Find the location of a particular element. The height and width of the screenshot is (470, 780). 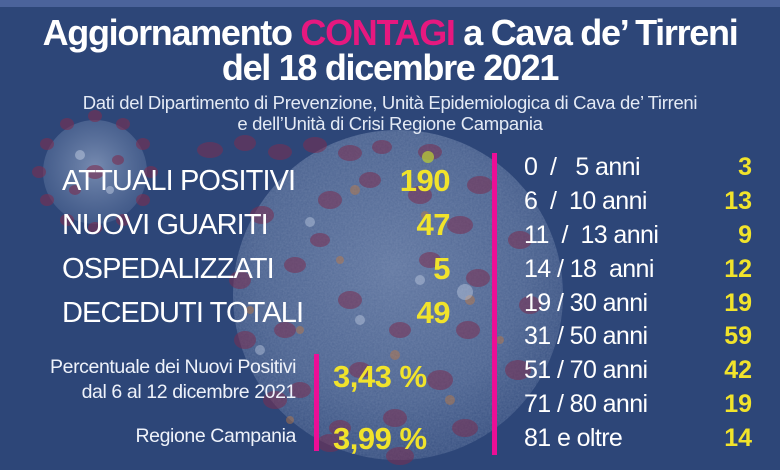

age-row: 11 / 13 anni 9 is located at coordinates (638, 236).